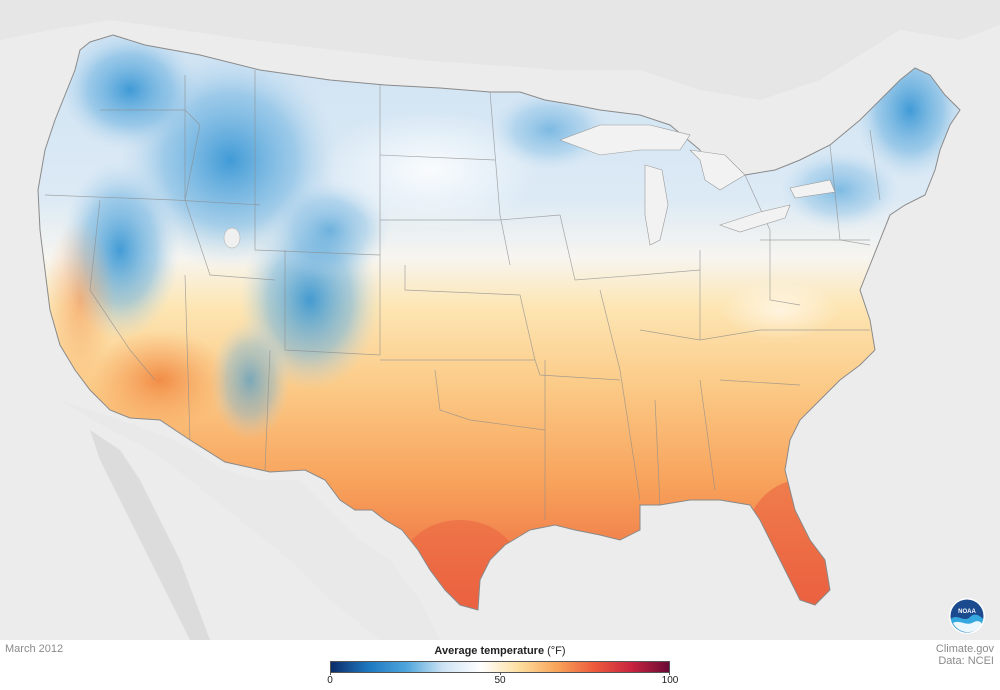 The height and width of the screenshot is (690, 1000). I want to click on credits: Climate.gov Data: NCEI, so click(965, 655).